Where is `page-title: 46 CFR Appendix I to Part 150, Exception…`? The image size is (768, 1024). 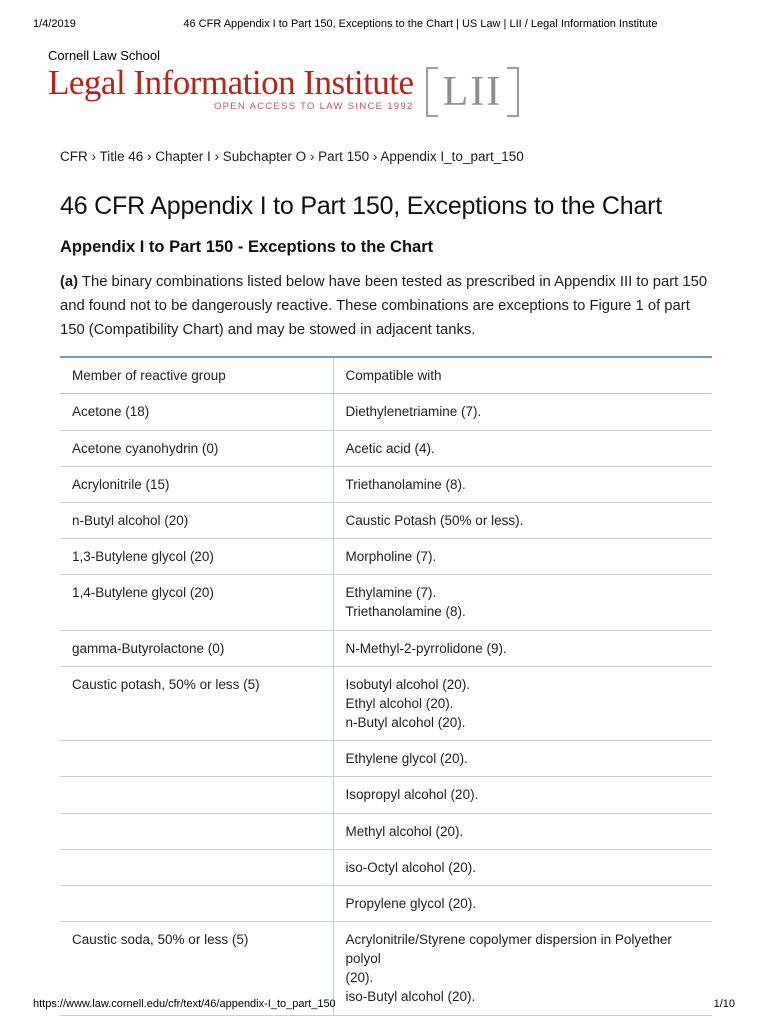 page-title: 46 CFR Appendix I to Part 150, Exception… is located at coordinates (361, 206).